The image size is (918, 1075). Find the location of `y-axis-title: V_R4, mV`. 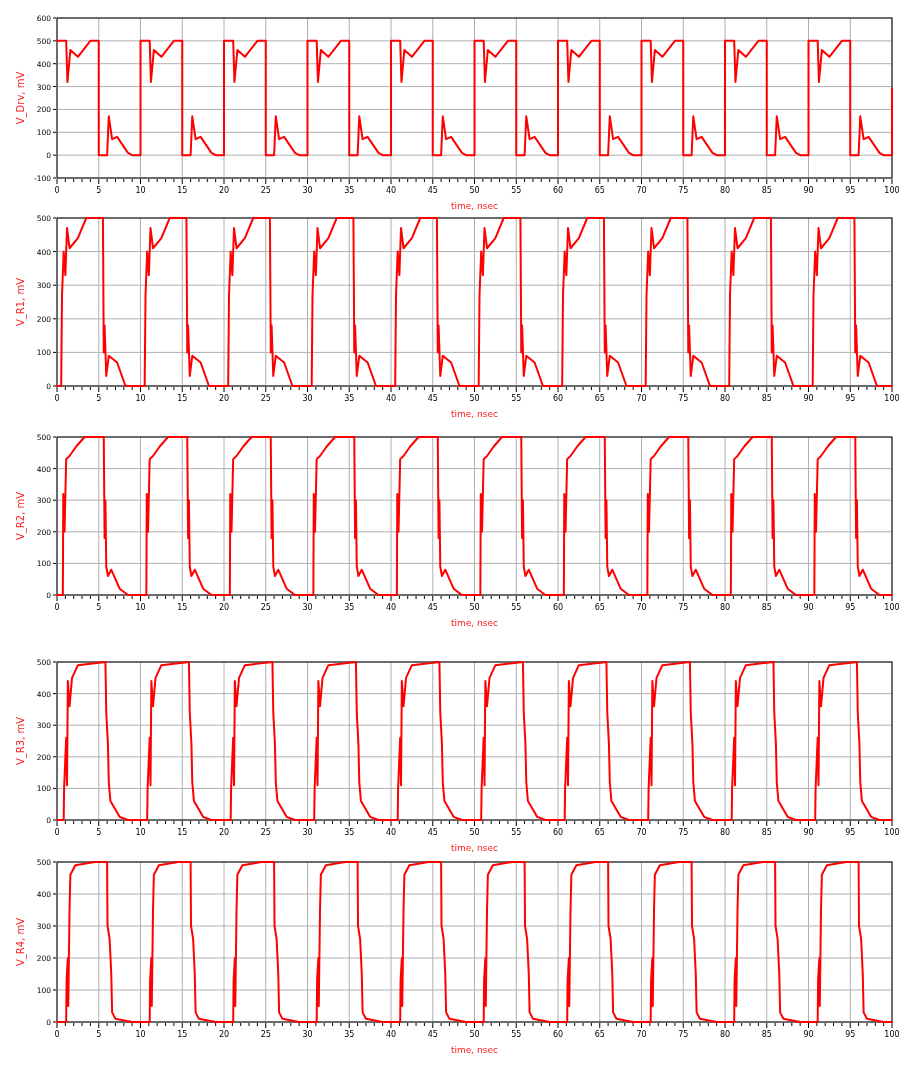

y-axis-title: V_R4, mV is located at coordinates (21, 942).